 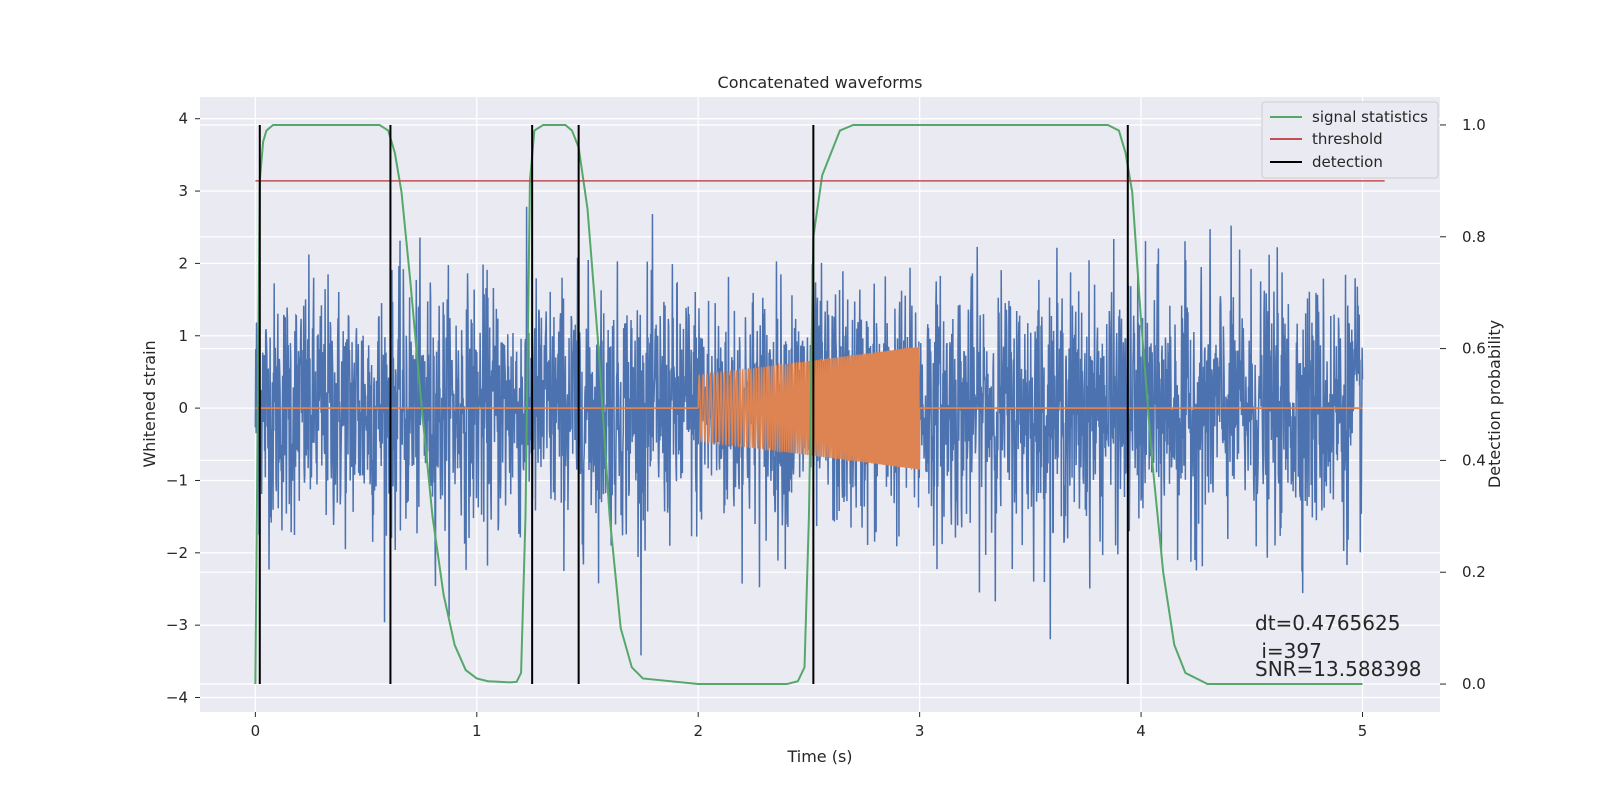 I want to click on y-tick-label: 0, so click(x=183, y=408).